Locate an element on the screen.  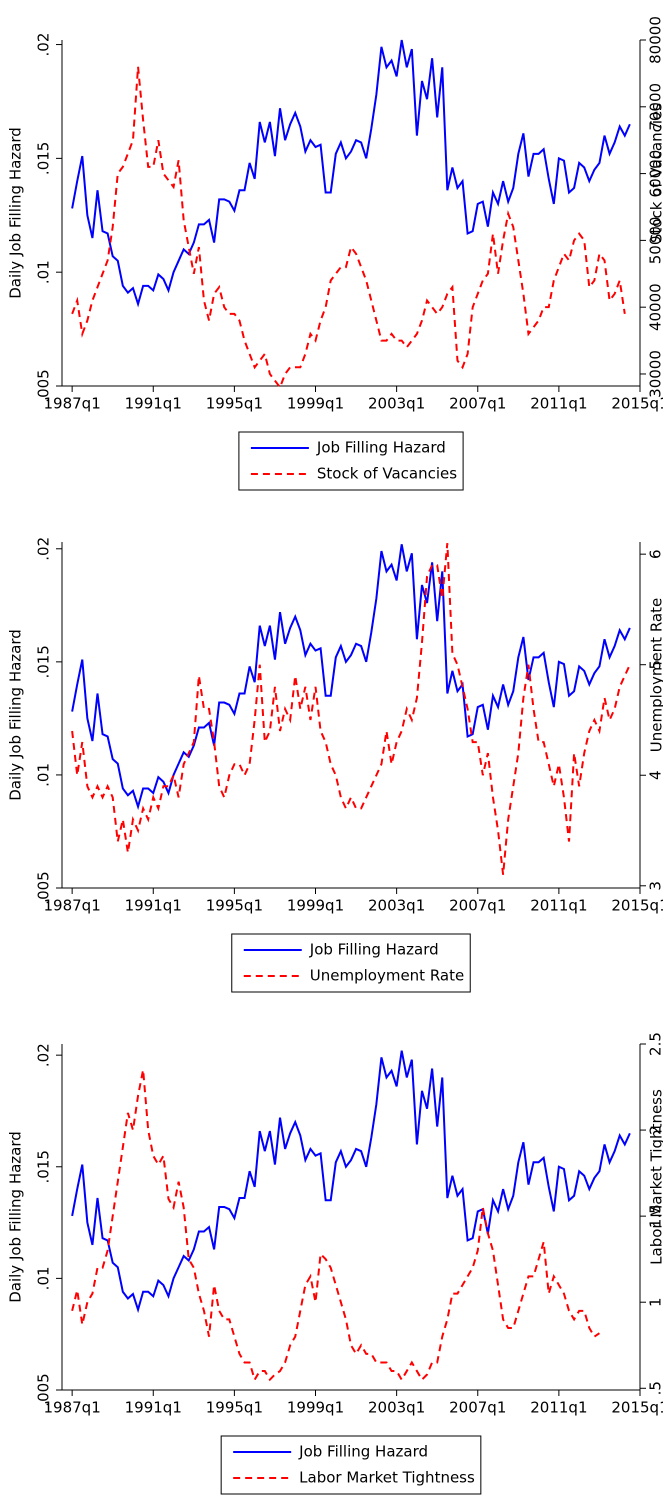
y2-tick-label: 2 is located at coordinates (655, 1130).